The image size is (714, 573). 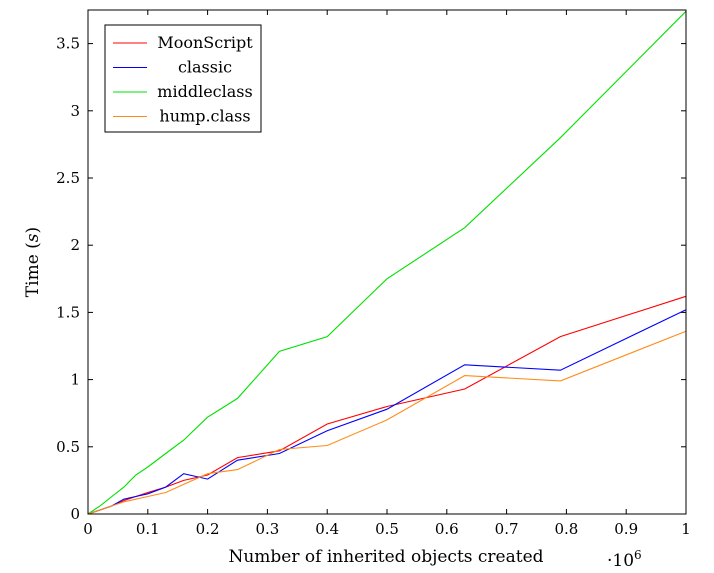 I want to click on x-scale-note-exponent: 6, so click(x=638, y=555).